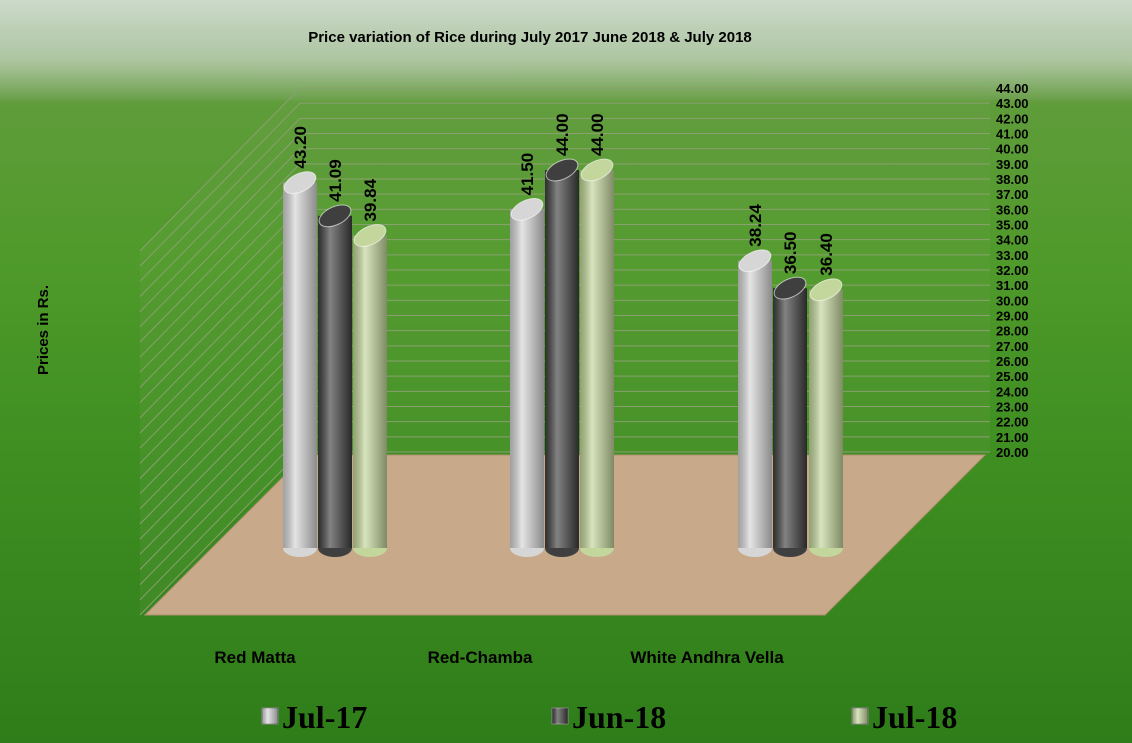  I want to click on y-tick-label: 31.00, so click(1012, 285).